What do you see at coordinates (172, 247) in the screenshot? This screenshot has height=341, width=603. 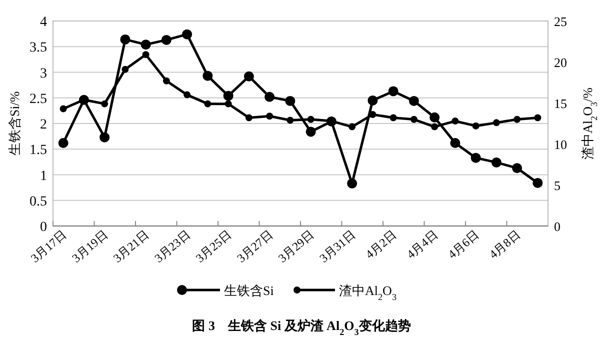 I see `x-tick-label: 3月23日` at bounding box center [172, 247].